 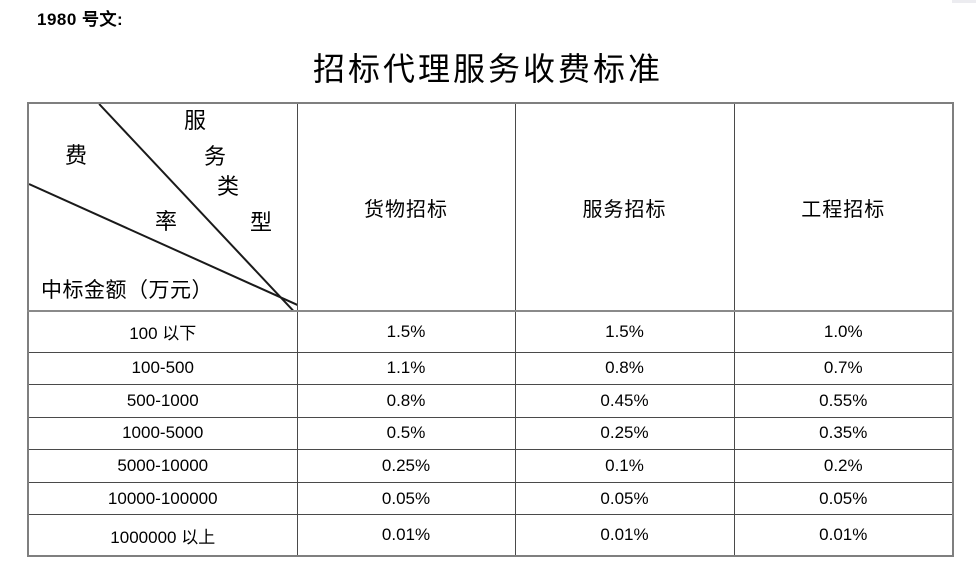 I want to click on rate-cell: 0.35%, so click(x=843, y=433).